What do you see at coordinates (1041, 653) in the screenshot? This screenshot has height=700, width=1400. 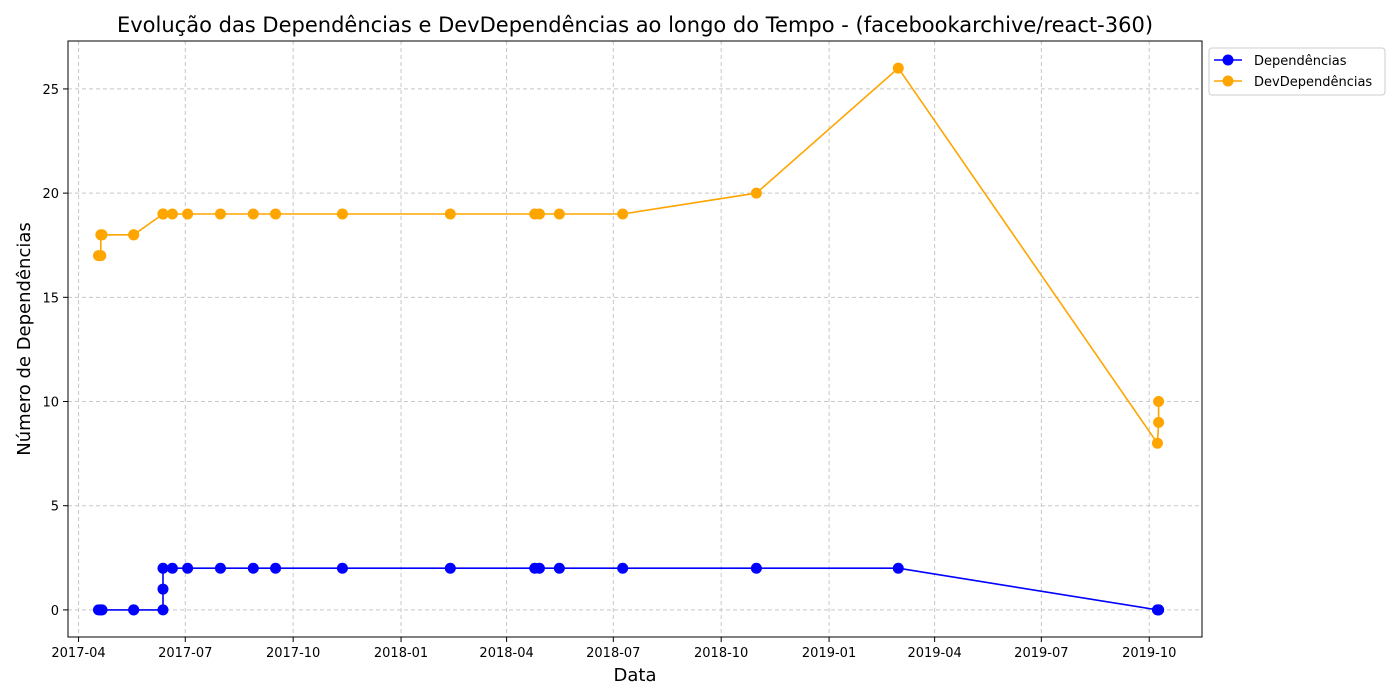 I see `x-tick-label: 2019-07` at bounding box center [1041, 653].